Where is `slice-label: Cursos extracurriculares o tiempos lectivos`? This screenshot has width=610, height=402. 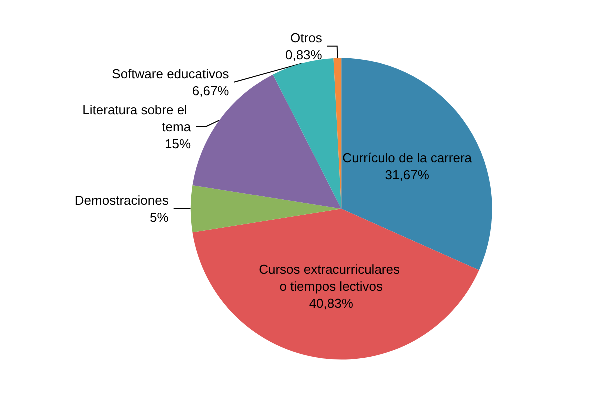
slice-label: Cursos extracurriculares o tiempos lectivos is located at coordinates (331, 278).